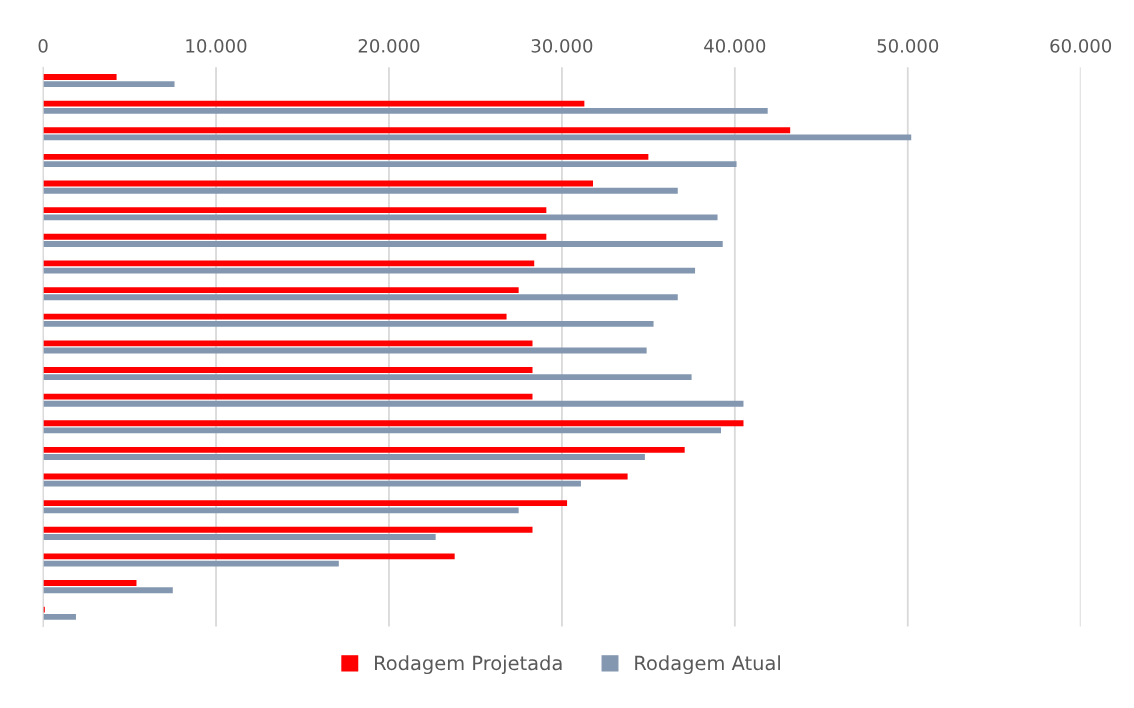  I want to click on x-tick-label: 50.000, so click(908, 45).